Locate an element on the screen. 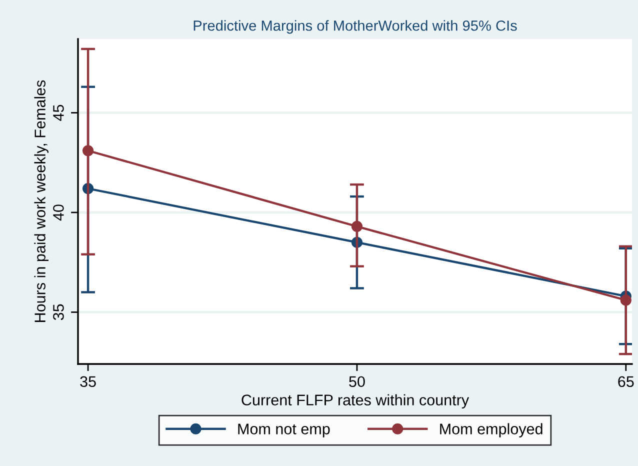 The image size is (638, 466). legend-label: Mom not emp is located at coordinates (284, 431).